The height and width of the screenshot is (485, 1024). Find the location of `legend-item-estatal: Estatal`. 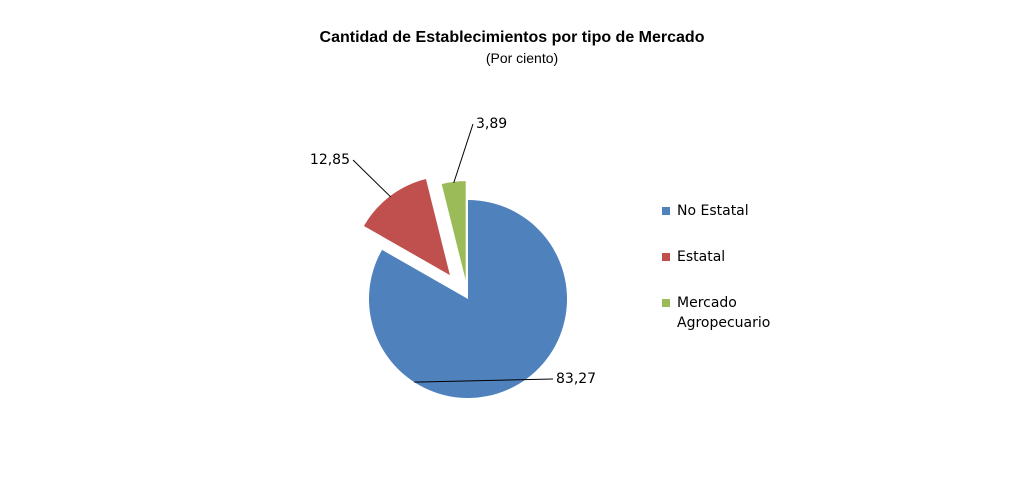

legend-item-estatal: Estatal is located at coordinates (762, 257).